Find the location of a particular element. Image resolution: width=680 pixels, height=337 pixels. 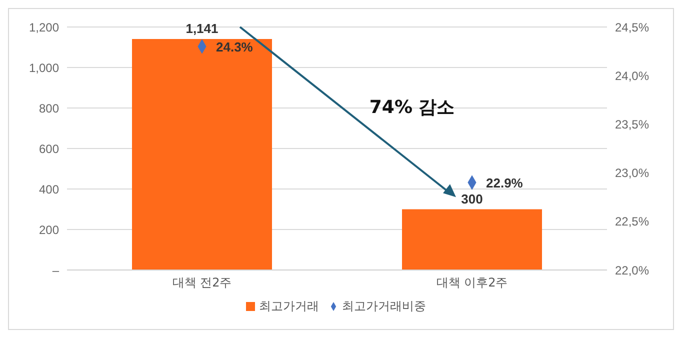

y-tick-label: 200 is located at coordinates (49, 229).